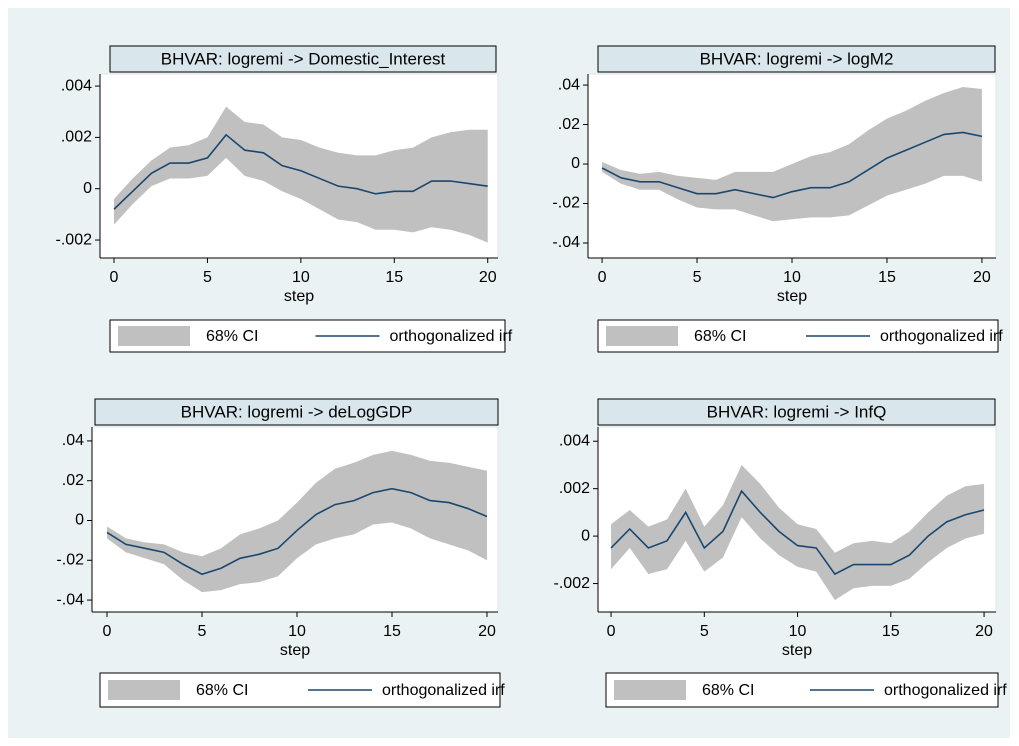  I want to click on chart-title: BHVAR: logremi -> logM2, so click(797, 58).